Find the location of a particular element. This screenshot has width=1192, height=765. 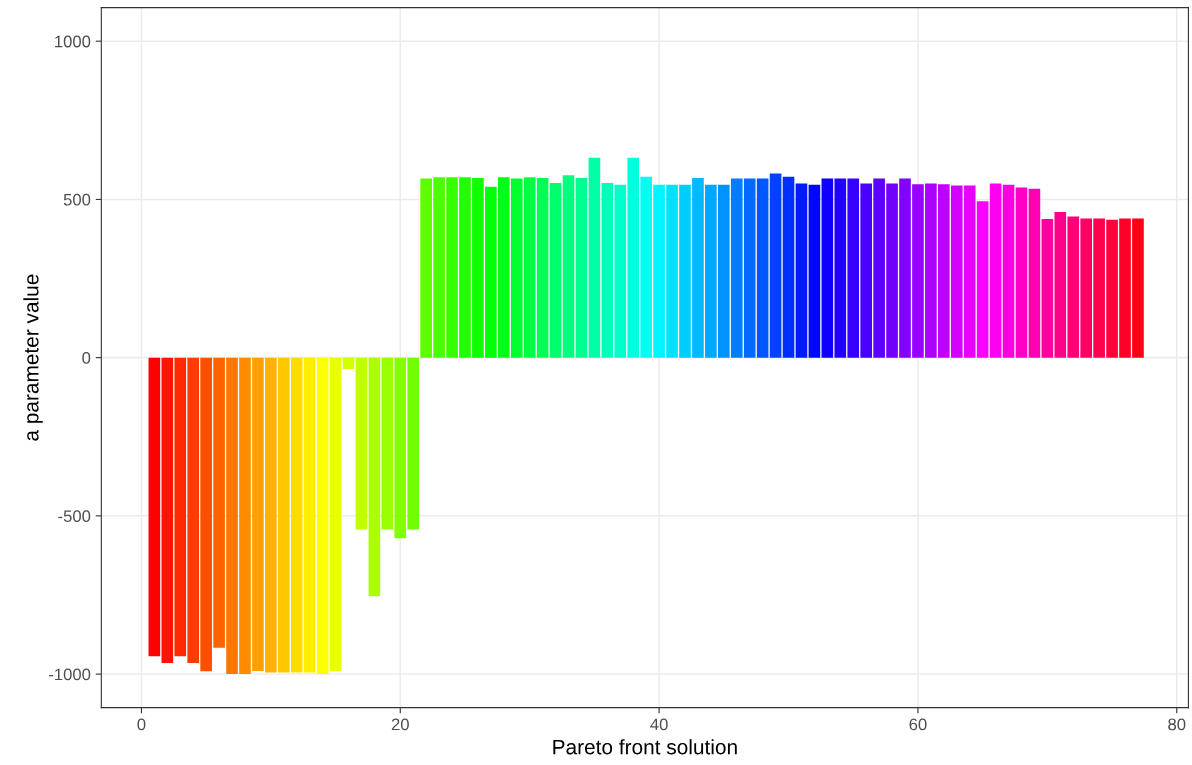

x-tick-label: 40 is located at coordinates (659, 724).